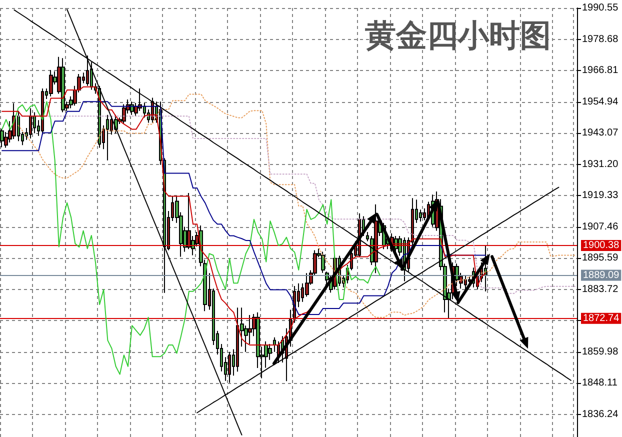 This screenshot has width=622, height=437. Describe the element at coordinates (600, 196) in the screenshot. I see `y-tick-label: 1919.33` at that location.